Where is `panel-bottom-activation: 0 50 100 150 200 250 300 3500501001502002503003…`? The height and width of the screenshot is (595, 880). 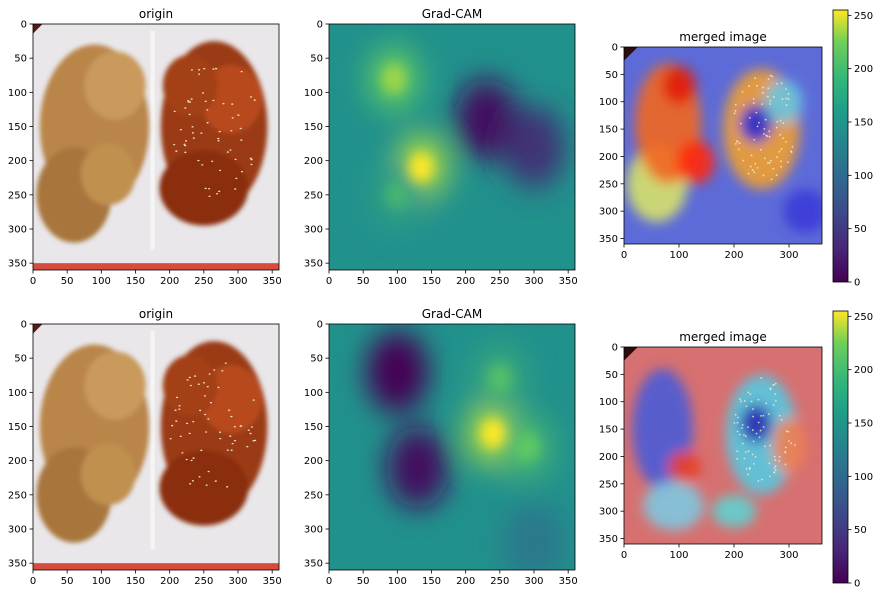
panel-bottom-activation: 0 50 100 150 200 250 300 3500501001502002503003… is located at coordinates (441, 447).